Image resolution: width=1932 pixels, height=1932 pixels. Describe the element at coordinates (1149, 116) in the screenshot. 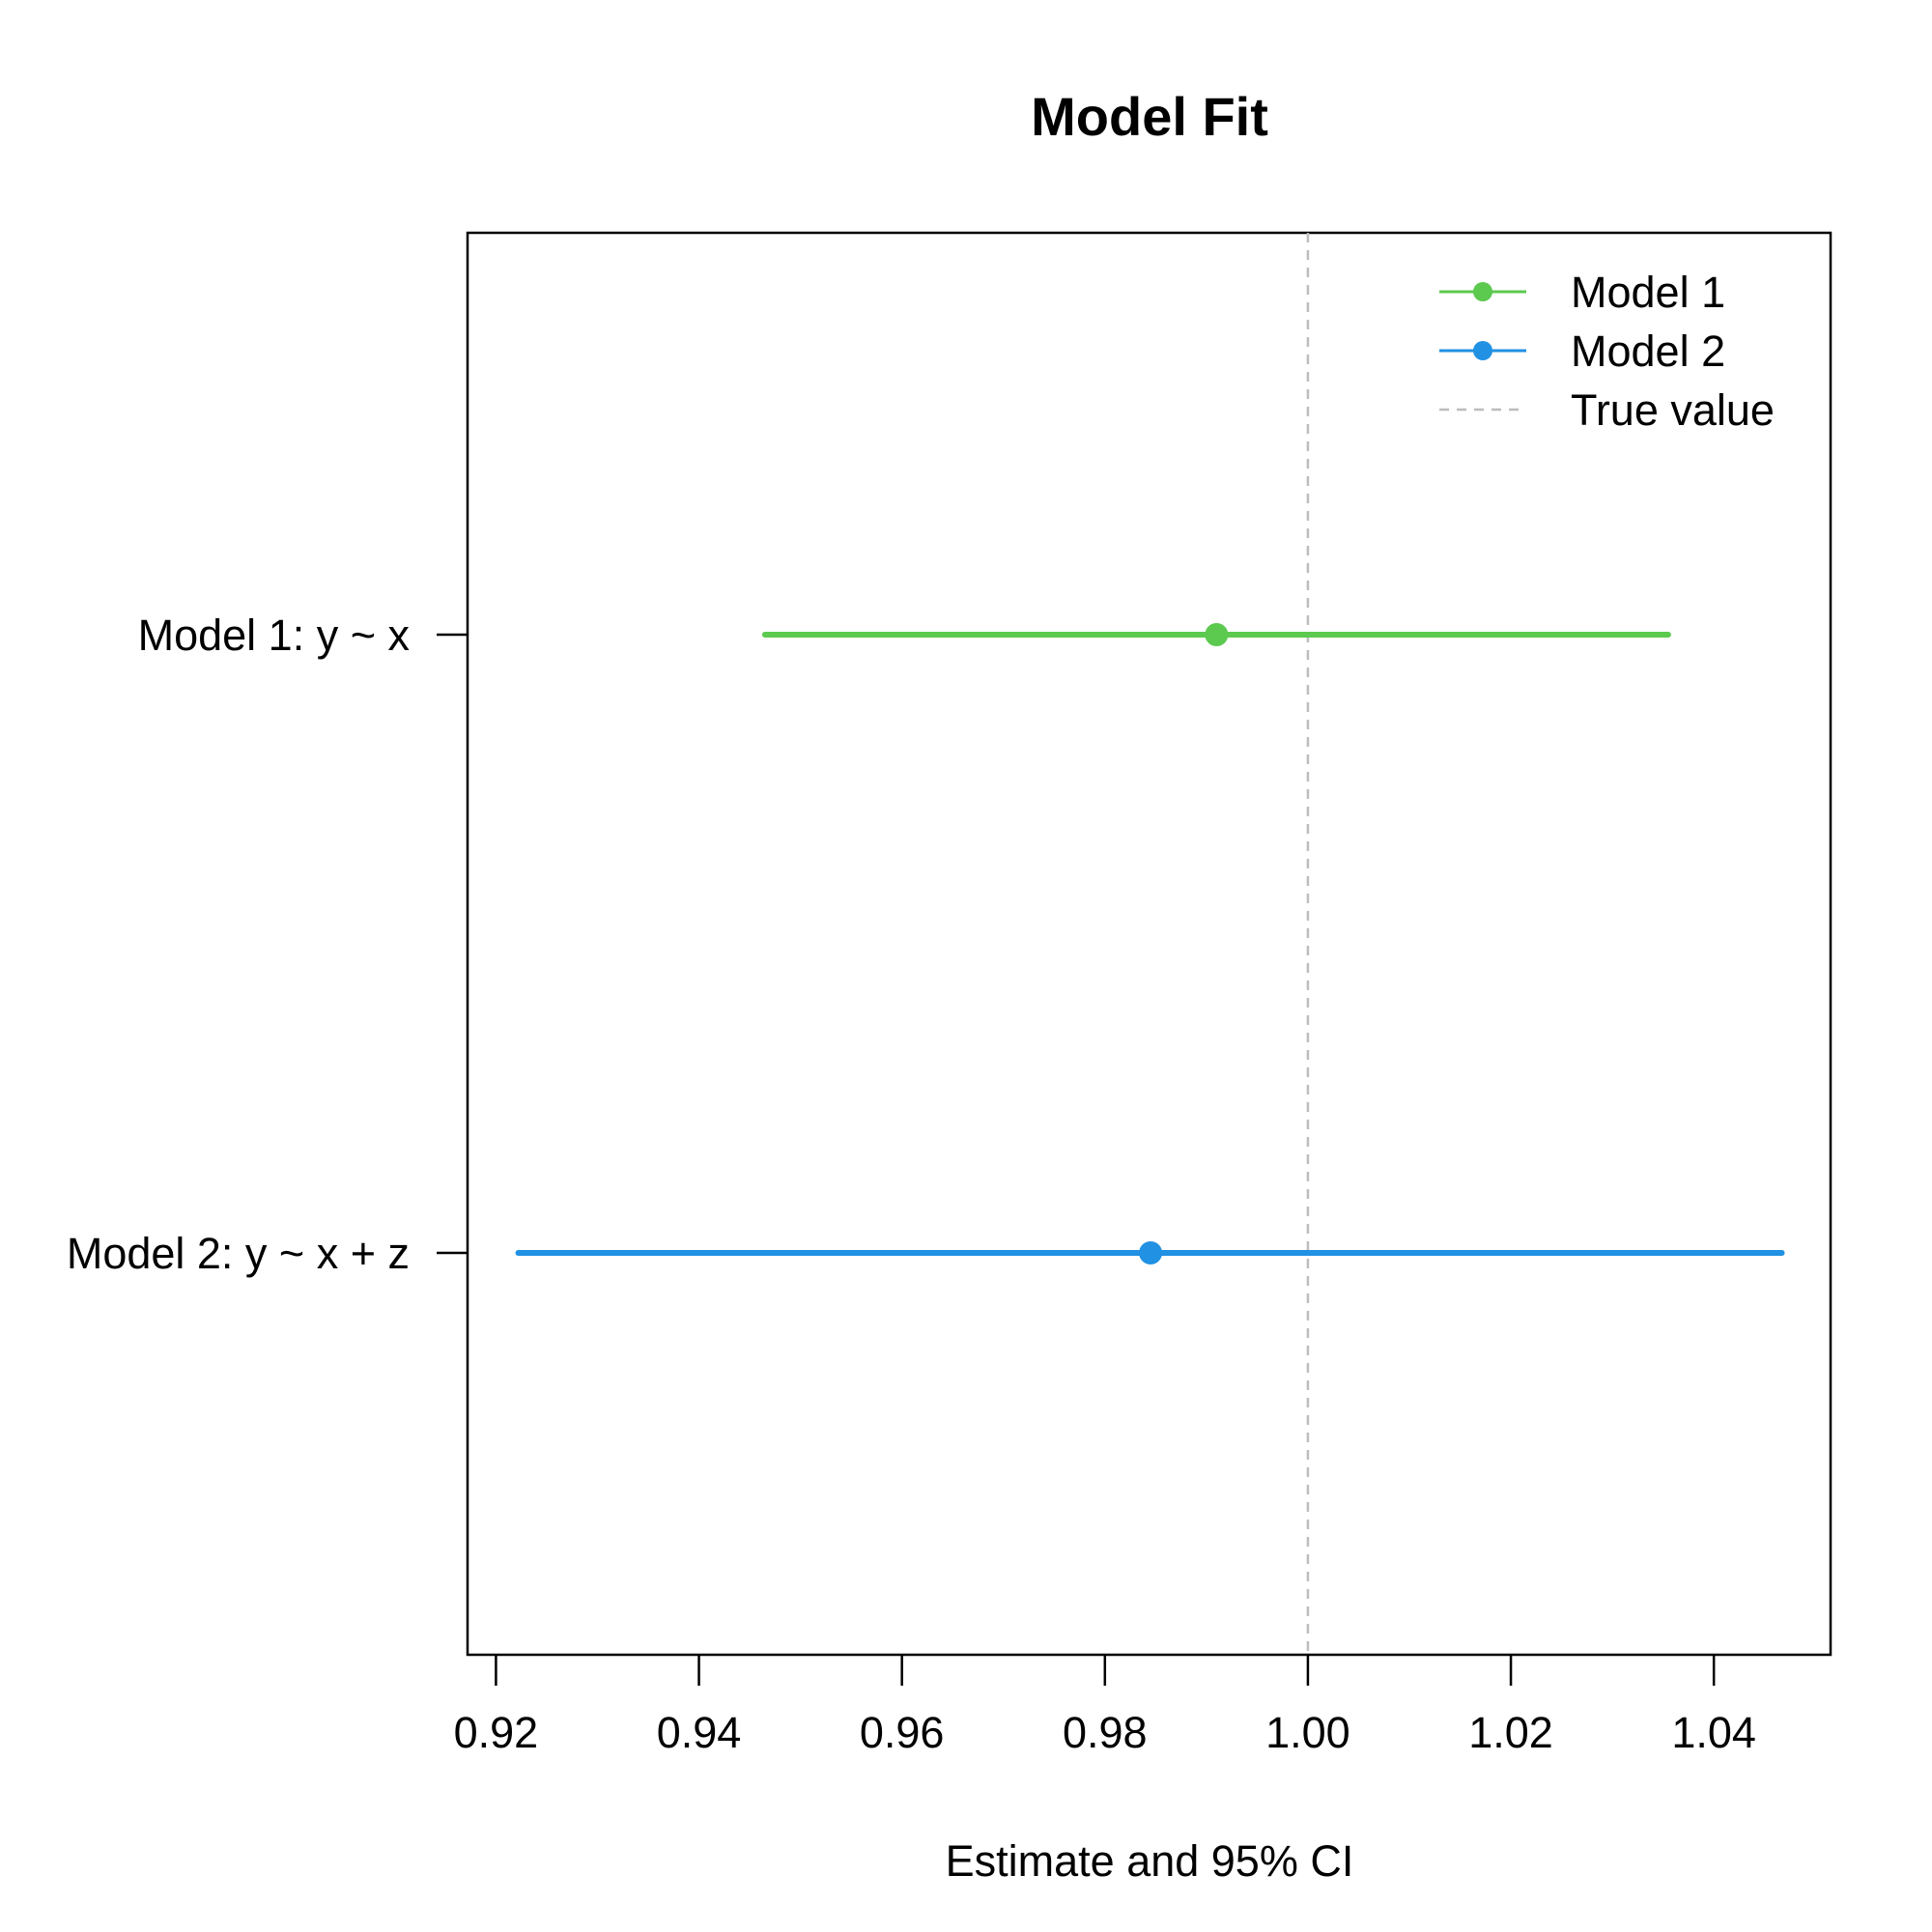

I see `chart-title: Model Fit` at that location.